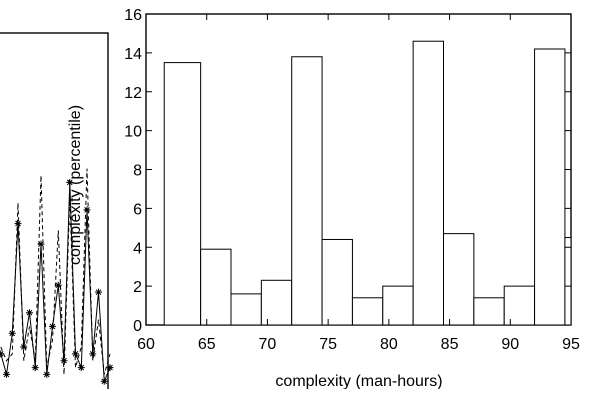 The image size is (595, 394). What do you see at coordinates (137, 209) in the screenshot?
I see `y-tick-label-3: 6` at bounding box center [137, 209].